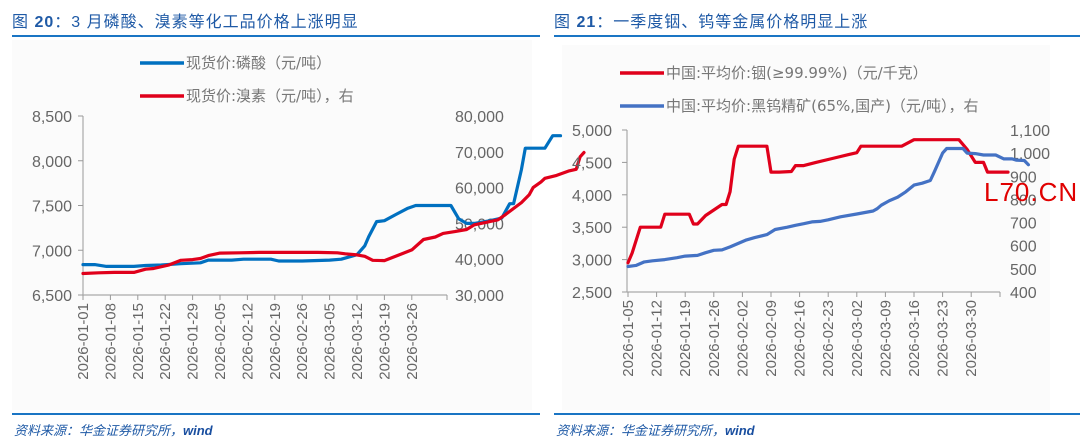 This screenshot has height=441, width=1080. What do you see at coordinates (165, 341) in the screenshot?
I see `x-tick-label: 2026-01-22` at bounding box center [165, 341].